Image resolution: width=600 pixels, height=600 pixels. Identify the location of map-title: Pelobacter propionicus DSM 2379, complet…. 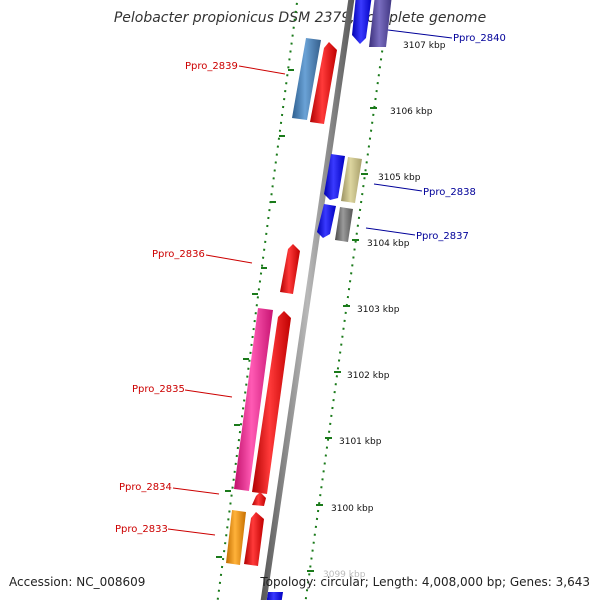
(300, 18).